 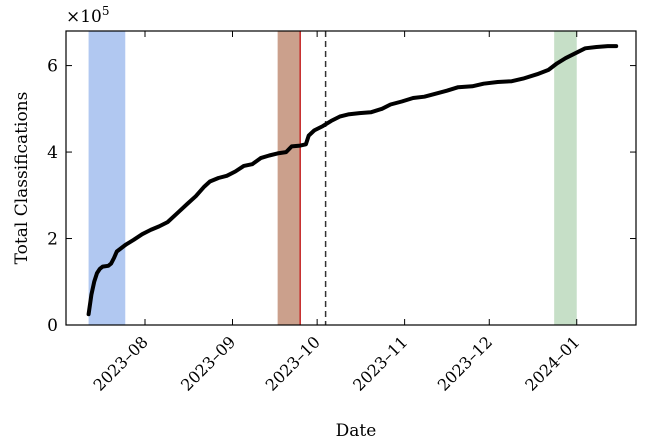 I want to click on vertical-marker-lines, so click(x=313, y=178).